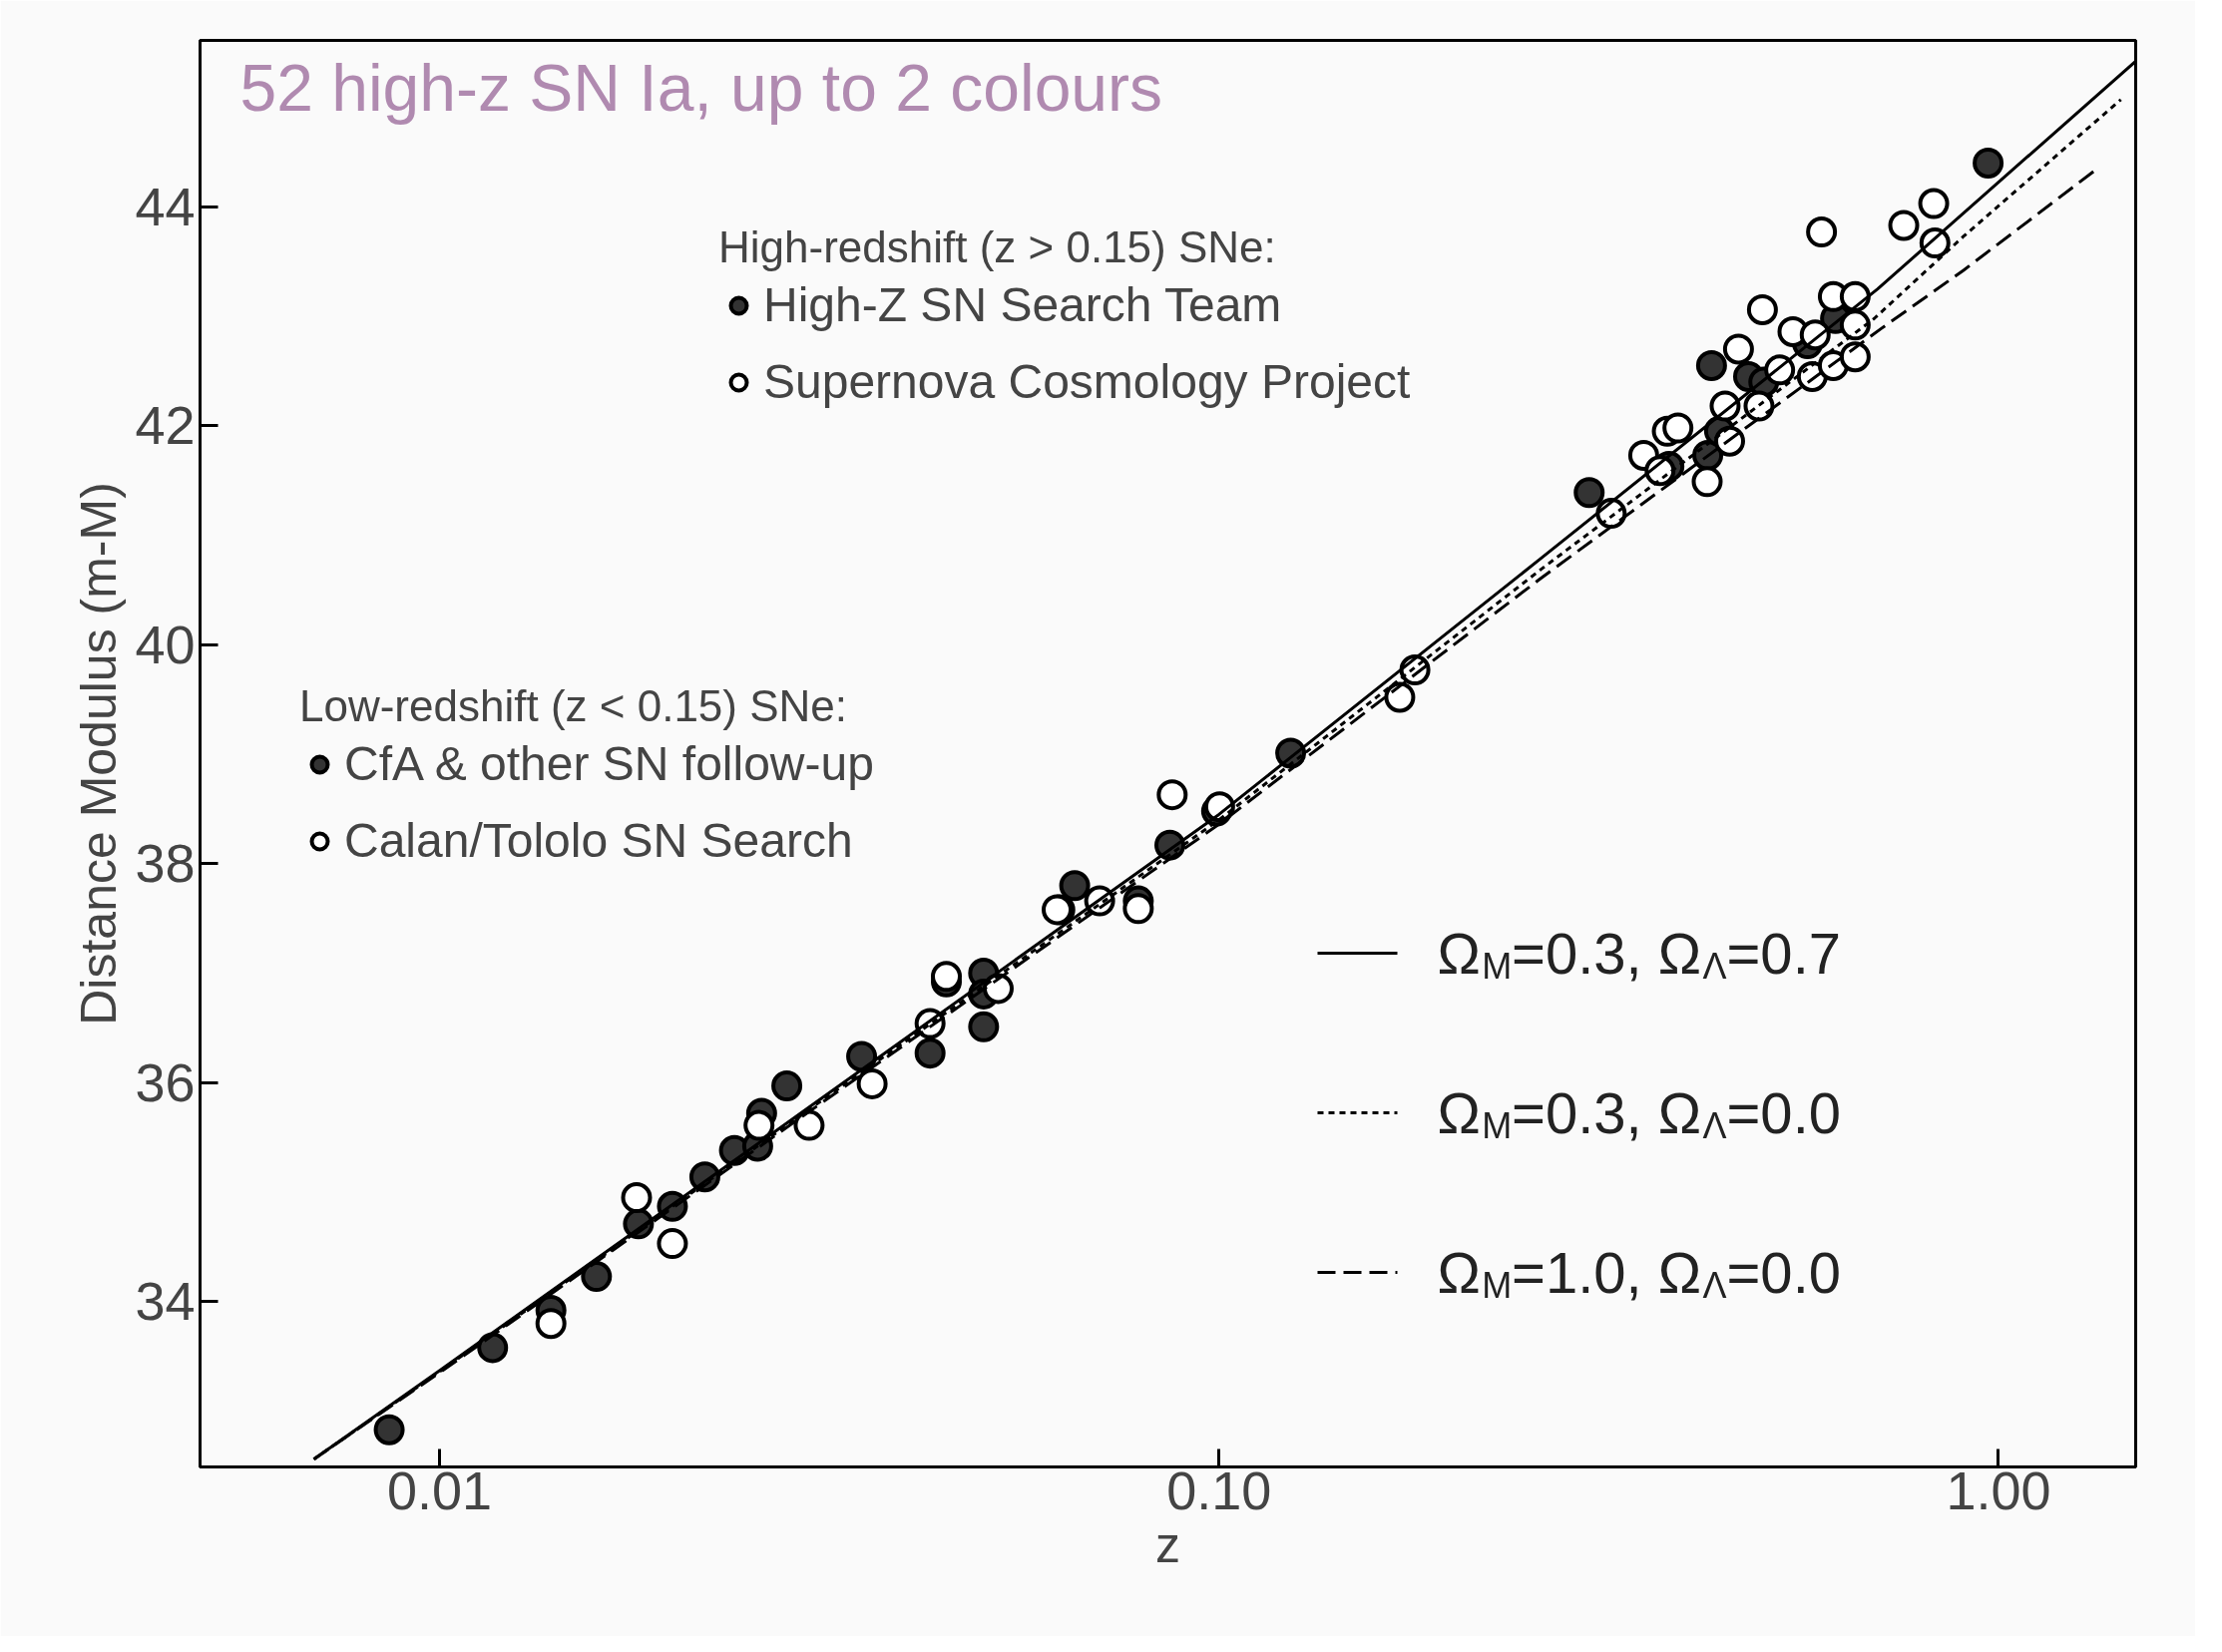 Image resolution: width=2222 pixels, height=1652 pixels. What do you see at coordinates (609, 763) in the screenshot?
I see `legend-label: CfA & other SN follow-up` at bounding box center [609, 763].